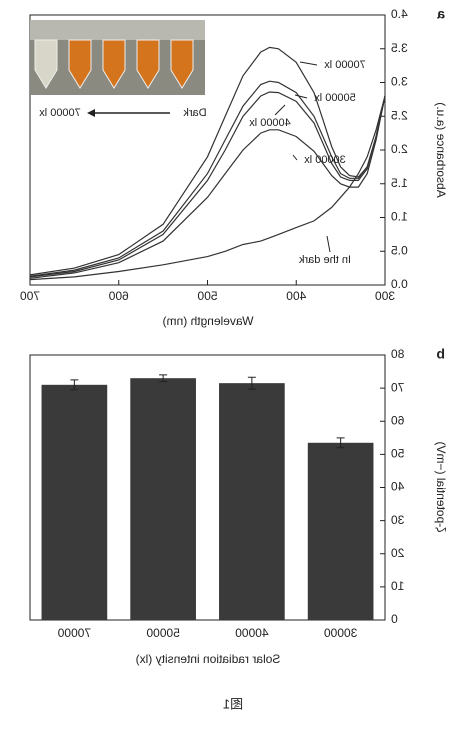 The height and width of the screenshot is (733, 465). What do you see at coordinates (74, 633) in the screenshot?
I see `x-tick-label: 70000` at bounding box center [74, 633].